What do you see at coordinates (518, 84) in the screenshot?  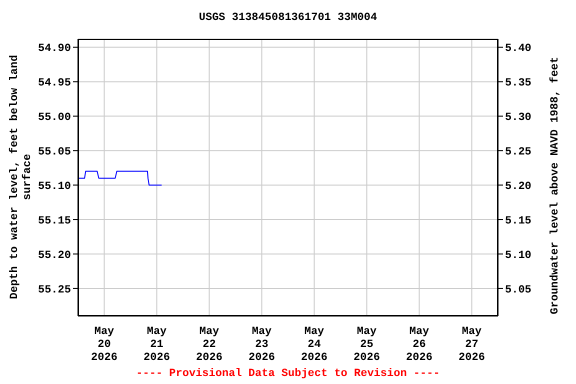 I see `y2-tick-label: 5.35` at bounding box center [518, 84].